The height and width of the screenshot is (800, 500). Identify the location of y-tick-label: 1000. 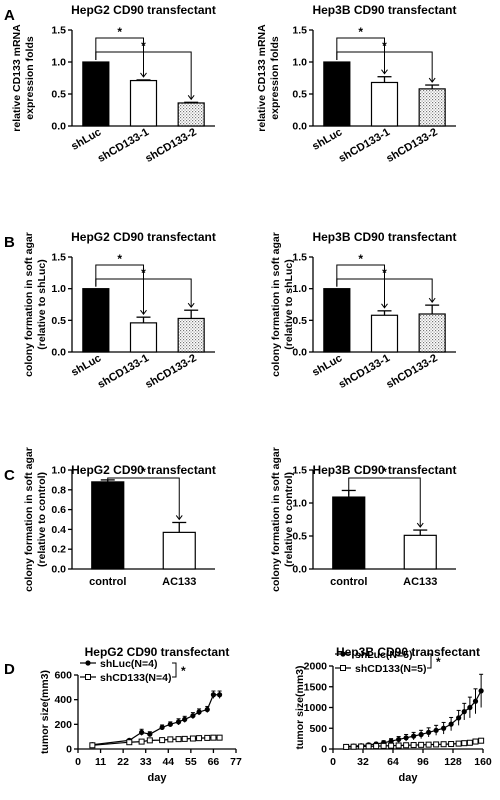
(316, 708).